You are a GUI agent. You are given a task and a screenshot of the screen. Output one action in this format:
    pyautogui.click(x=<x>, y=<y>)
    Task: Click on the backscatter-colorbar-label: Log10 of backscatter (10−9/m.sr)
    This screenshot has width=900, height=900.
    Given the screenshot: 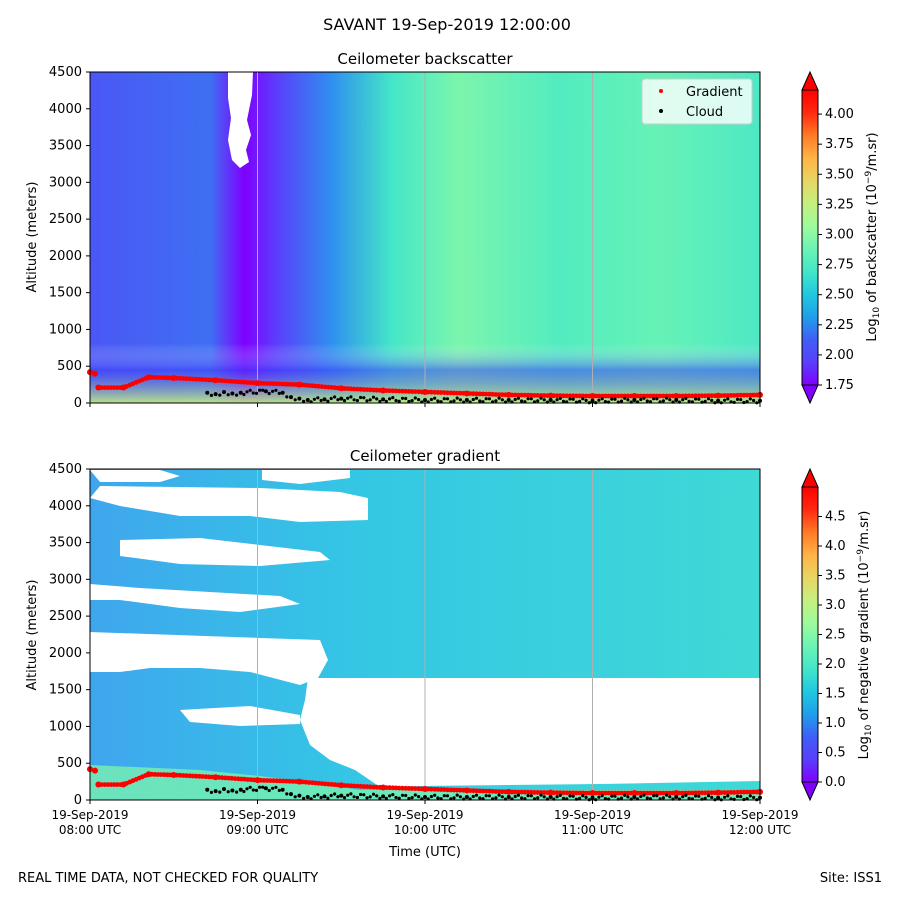 What is the action you would take?
    pyautogui.click(x=873, y=236)
    